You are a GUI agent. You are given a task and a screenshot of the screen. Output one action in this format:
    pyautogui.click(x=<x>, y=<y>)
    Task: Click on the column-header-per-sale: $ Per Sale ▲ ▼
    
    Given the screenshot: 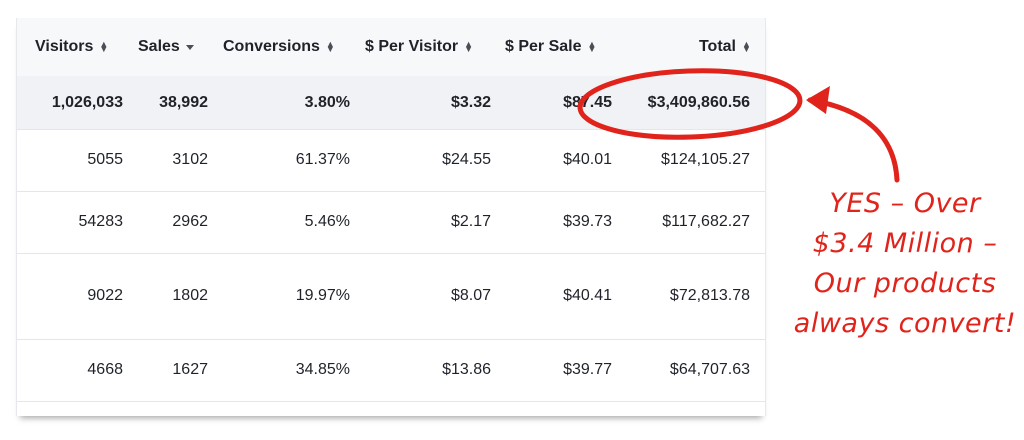 What is the action you would take?
    pyautogui.click(x=565, y=47)
    